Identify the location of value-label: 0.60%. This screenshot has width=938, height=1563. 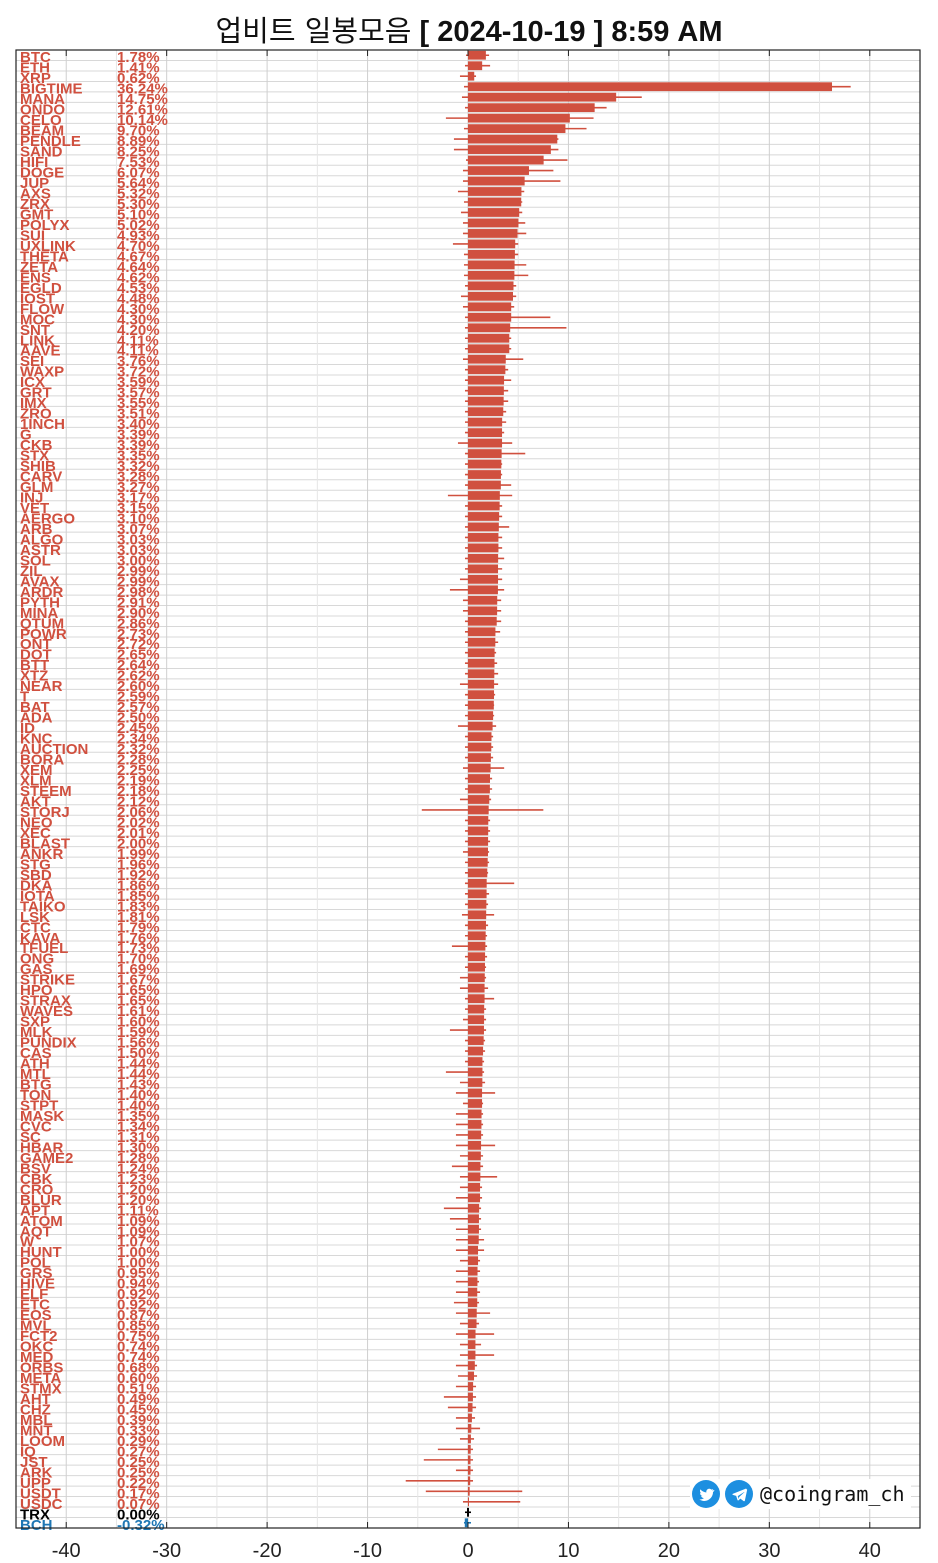
(138, 1378).